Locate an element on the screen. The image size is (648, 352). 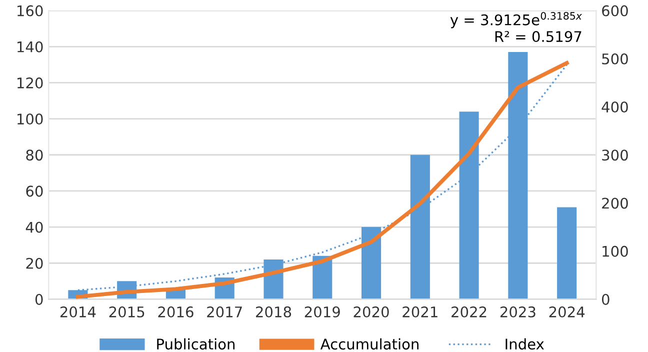
annotation: R² = 0.5197 is located at coordinates (538, 36).